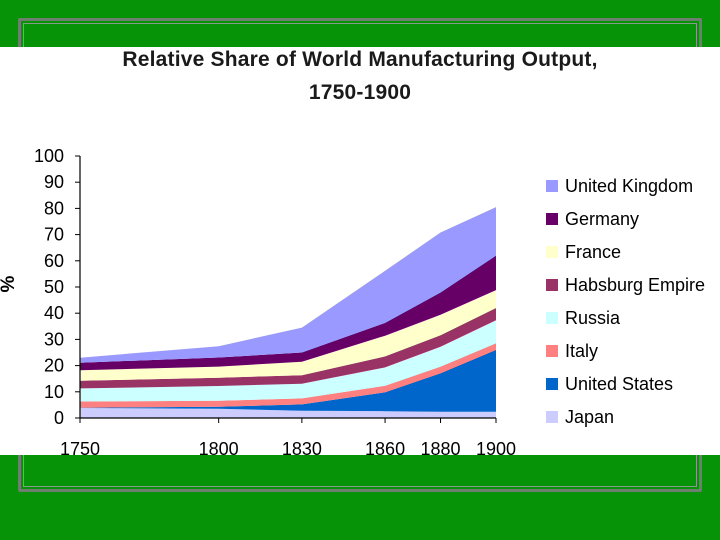 This screenshot has width=720, height=540. What do you see at coordinates (219, 449) in the screenshot?
I see `x-tick-label: 1800` at bounding box center [219, 449].